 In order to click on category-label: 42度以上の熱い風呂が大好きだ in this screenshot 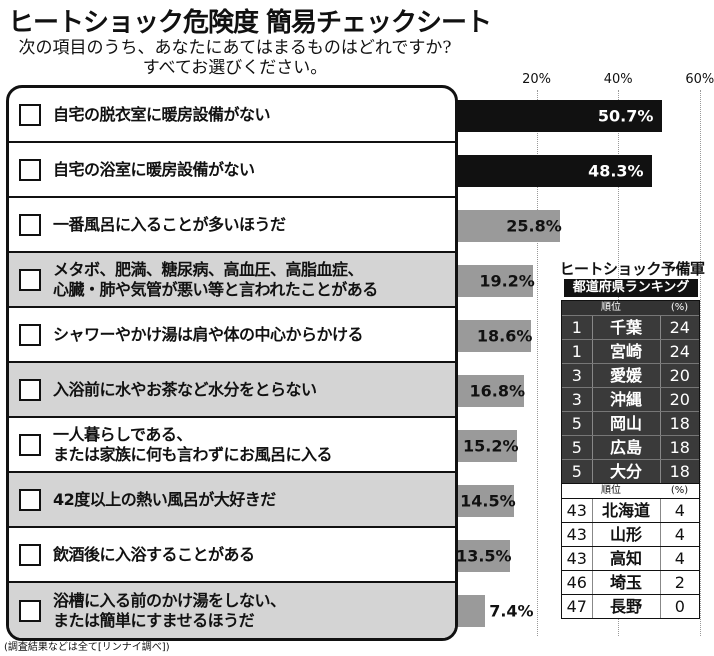, I will do `click(164, 499)`.